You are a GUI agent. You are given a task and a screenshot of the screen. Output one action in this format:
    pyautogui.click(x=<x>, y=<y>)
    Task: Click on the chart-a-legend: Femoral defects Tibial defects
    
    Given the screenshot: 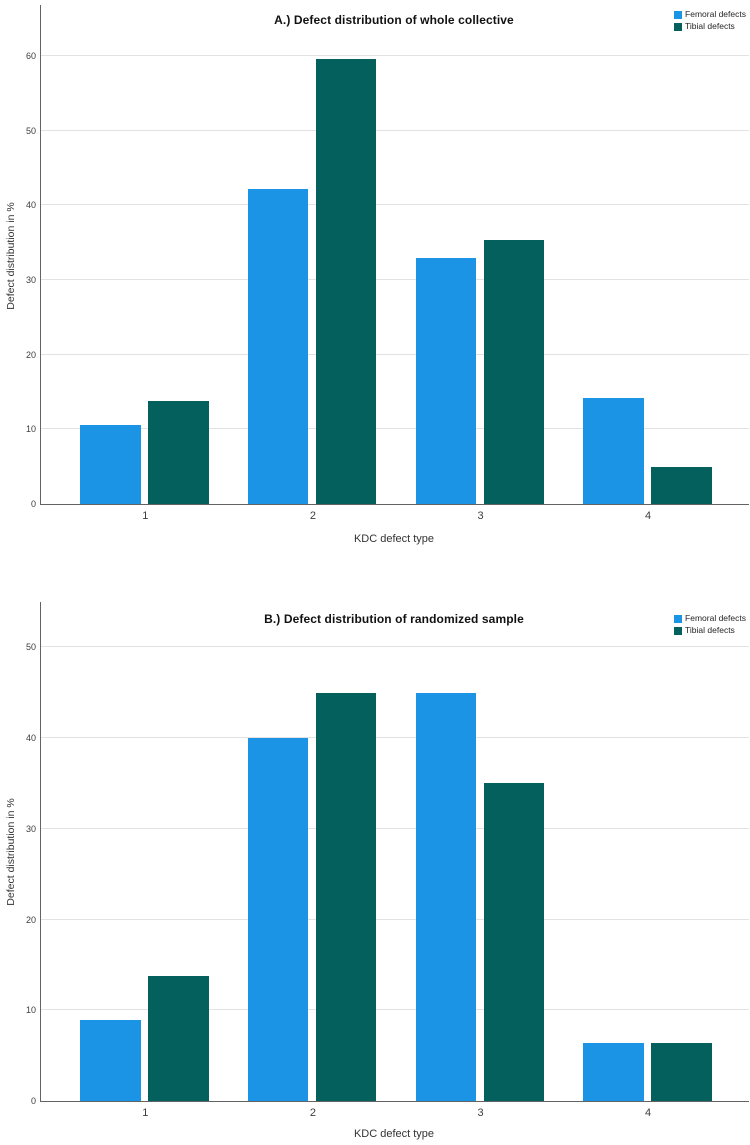 What is the action you would take?
    pyautogui.click(x=710, y=20)
    